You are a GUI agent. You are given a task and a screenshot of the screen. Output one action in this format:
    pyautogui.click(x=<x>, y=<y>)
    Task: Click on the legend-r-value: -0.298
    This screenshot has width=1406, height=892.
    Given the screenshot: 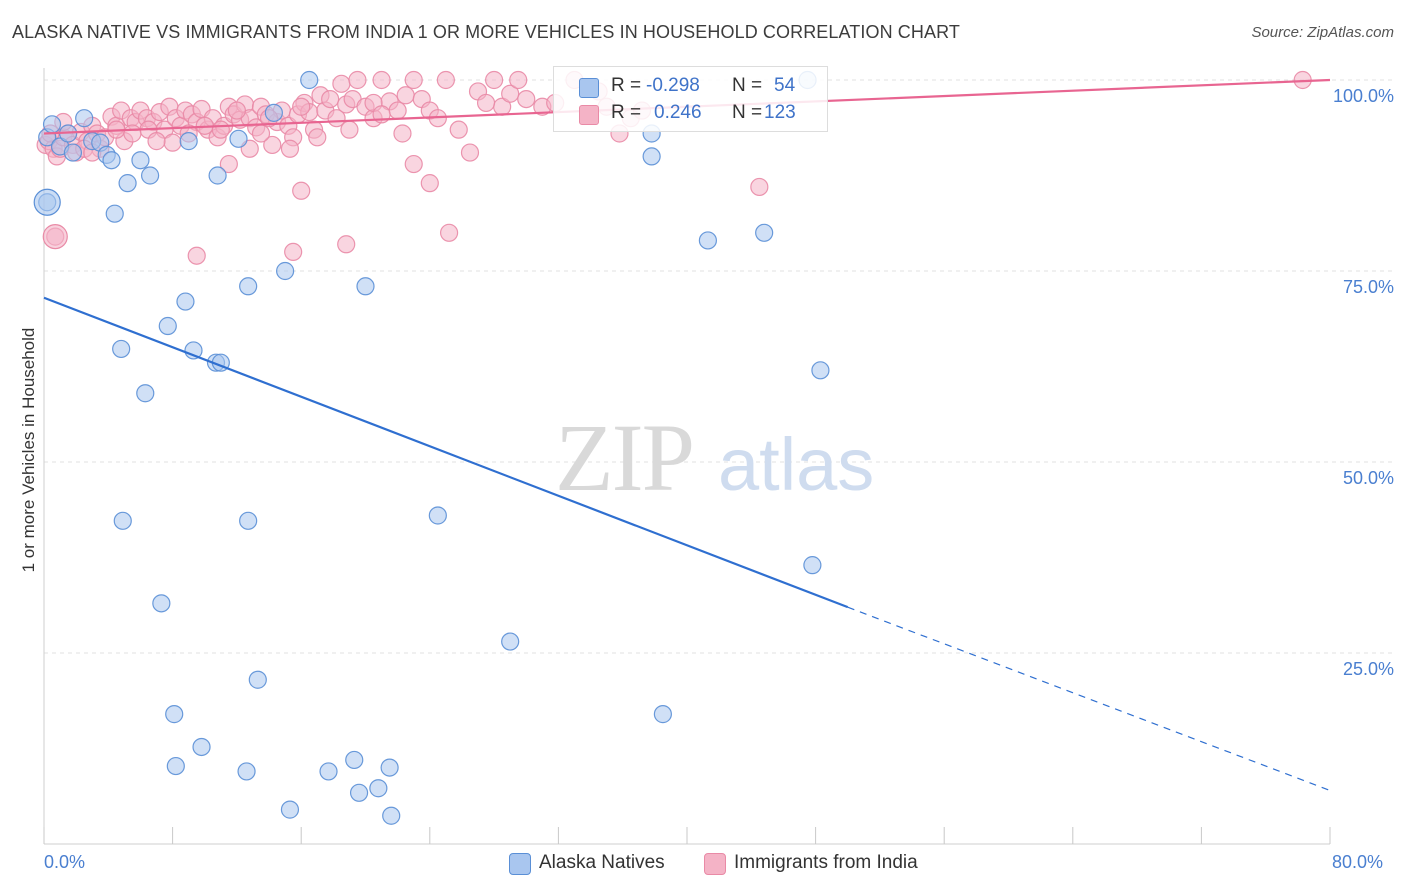 What is the action you would take?
    pyautogui.click(x=673, y=85)
    